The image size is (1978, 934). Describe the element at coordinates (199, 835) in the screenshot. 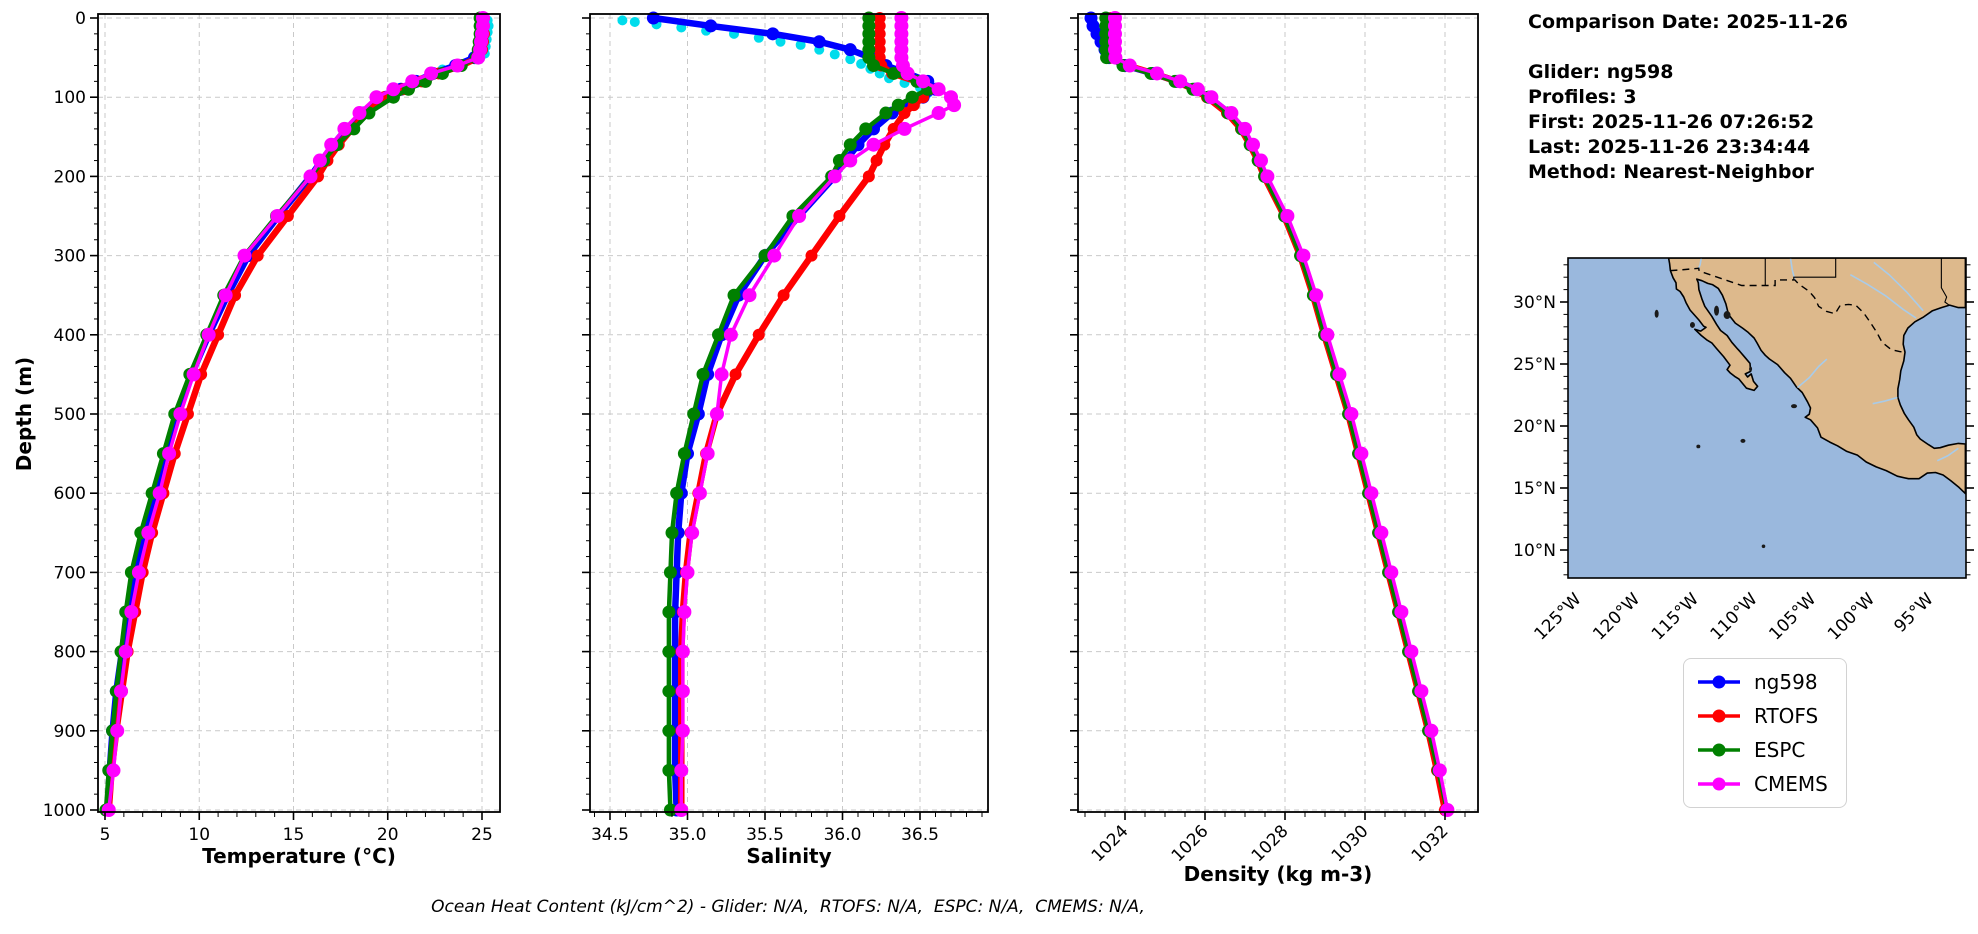

I see `svg-text: 10` at that location.